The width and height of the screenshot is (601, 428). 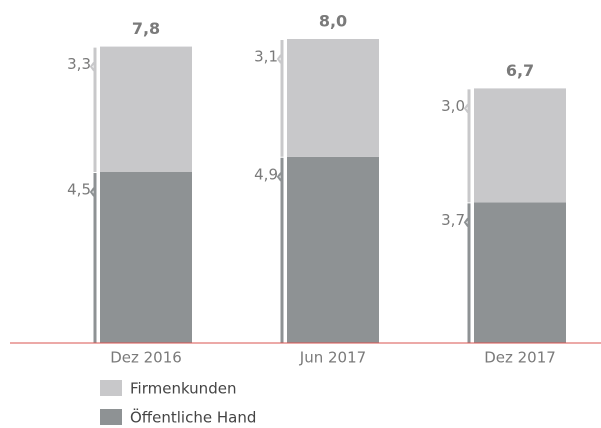 What do you see at coordinates (183, 389) in the screenshot?
I see `legend-label: Firmenkunden` at bounding box center [183, 389].